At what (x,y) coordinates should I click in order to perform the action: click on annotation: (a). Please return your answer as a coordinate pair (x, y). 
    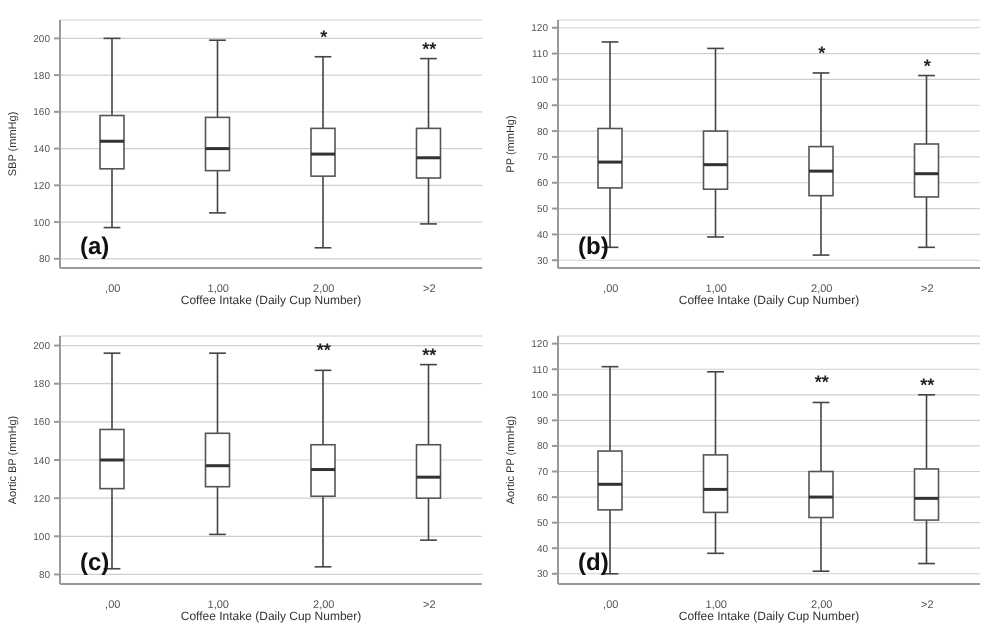
    Looking at the image, I should click on (95, 246).